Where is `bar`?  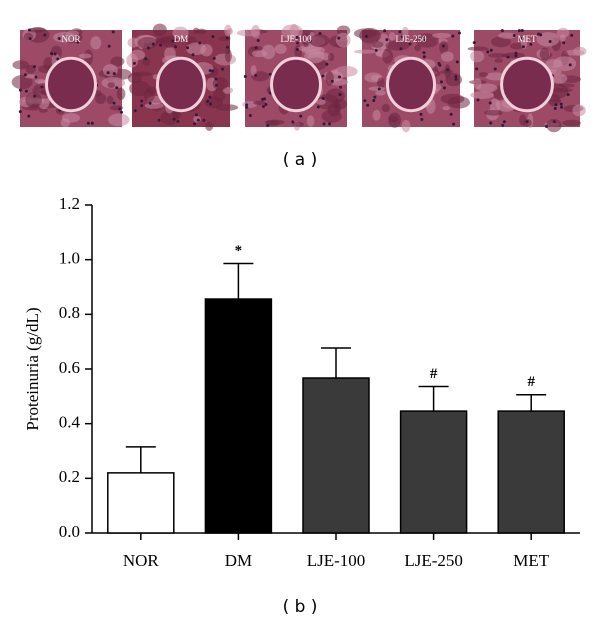
bar is located at coordinates (141, 503).